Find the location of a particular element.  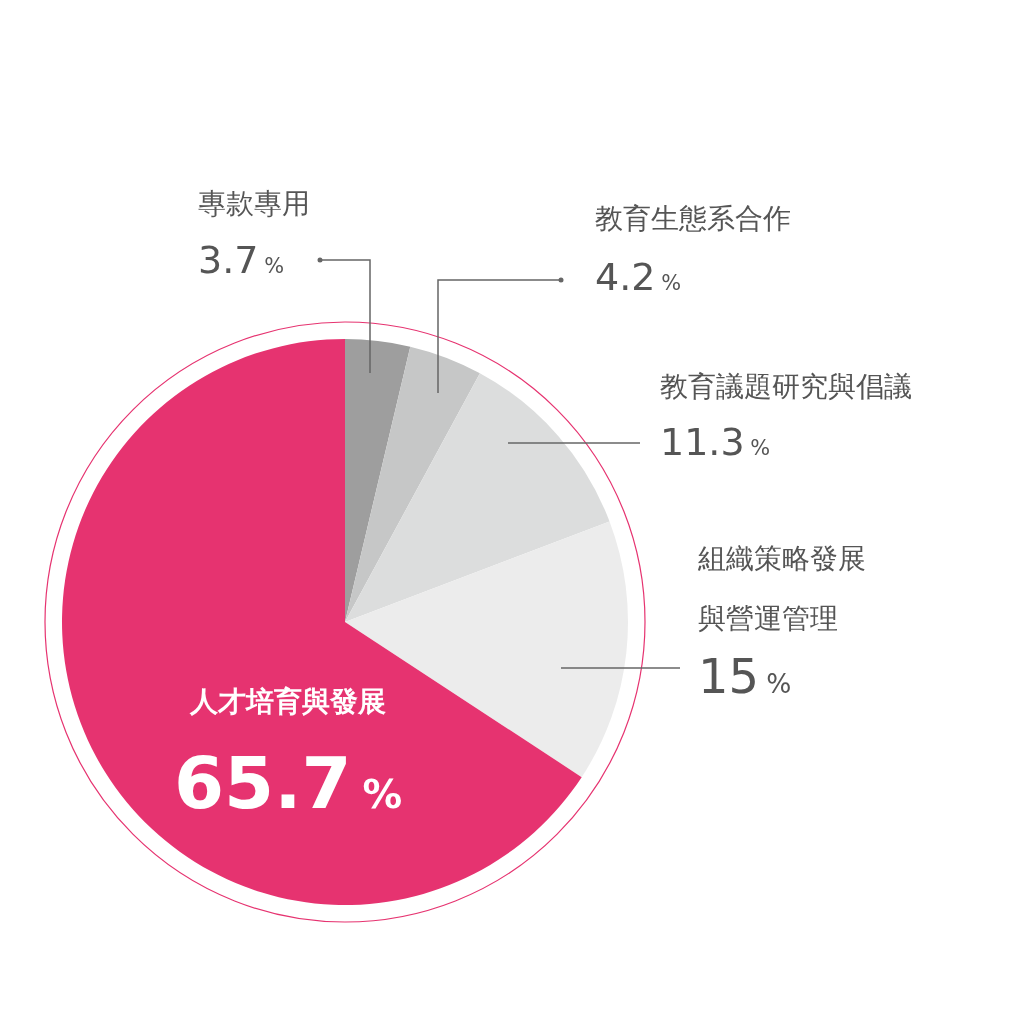

slice-label: 教育議題研究與倡議 is located at coordinates (786, 386).